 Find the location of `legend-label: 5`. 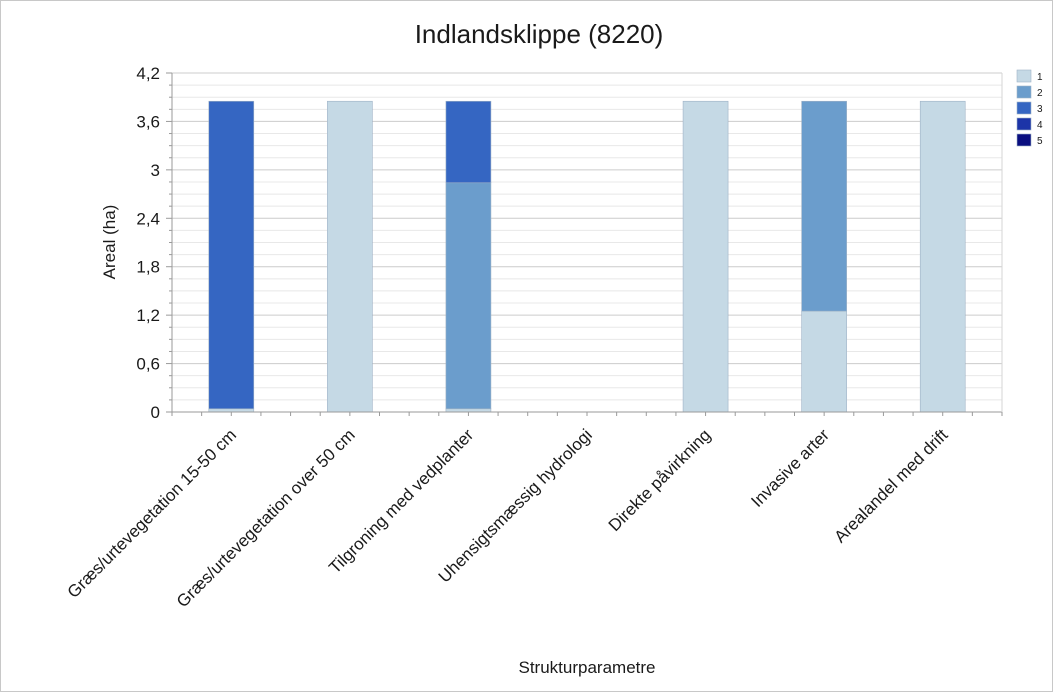

legend-label: 5 is located at coordinates (1040, 141).